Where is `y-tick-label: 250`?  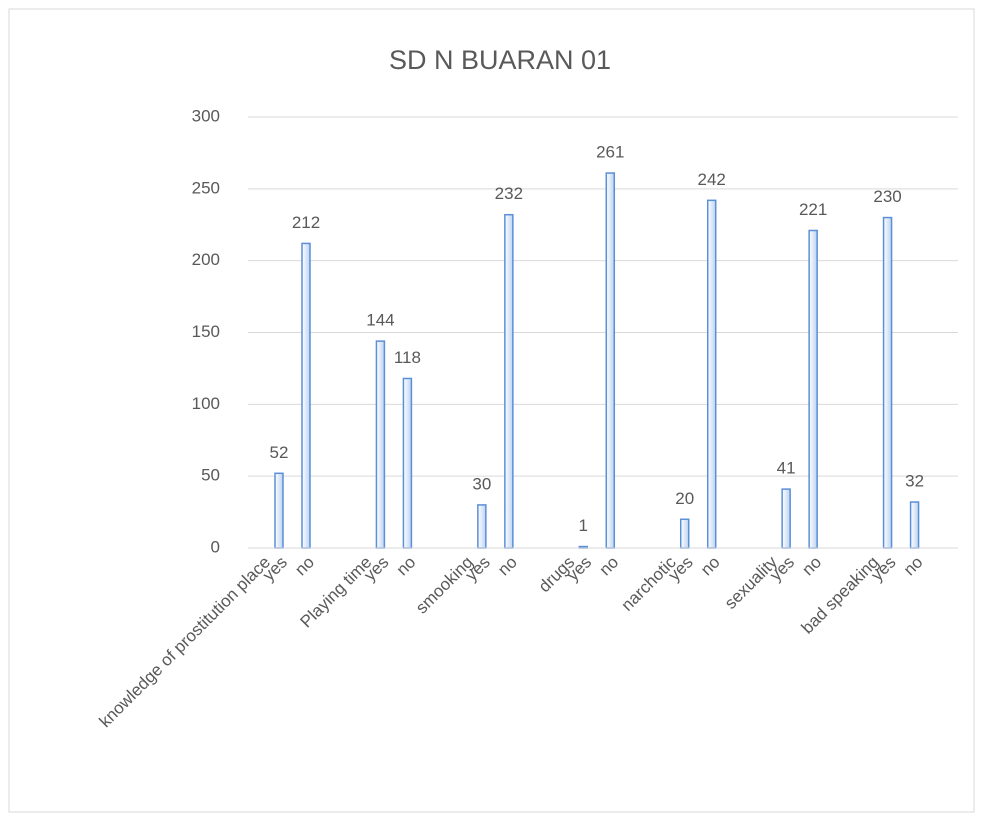
y-tick-label: 250 is located at coordinates (206, 187).